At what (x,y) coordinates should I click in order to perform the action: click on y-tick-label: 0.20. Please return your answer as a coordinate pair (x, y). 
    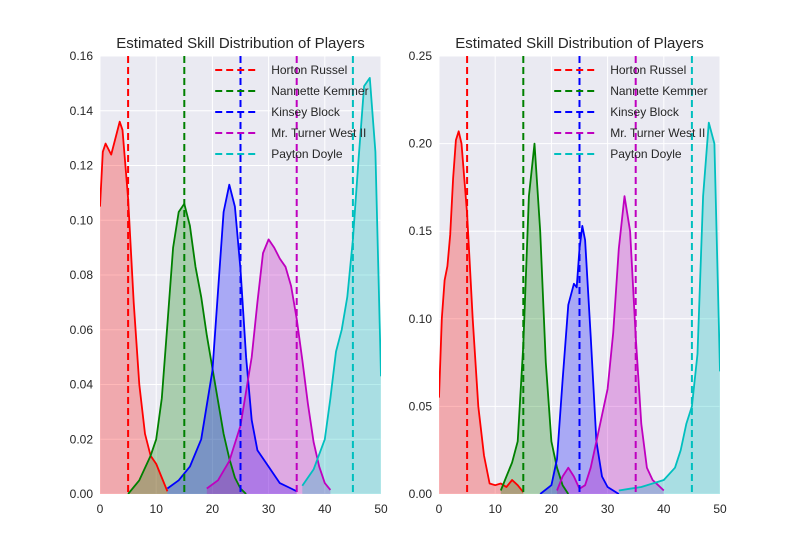
    Looking at the image, I should click on (421, 144).